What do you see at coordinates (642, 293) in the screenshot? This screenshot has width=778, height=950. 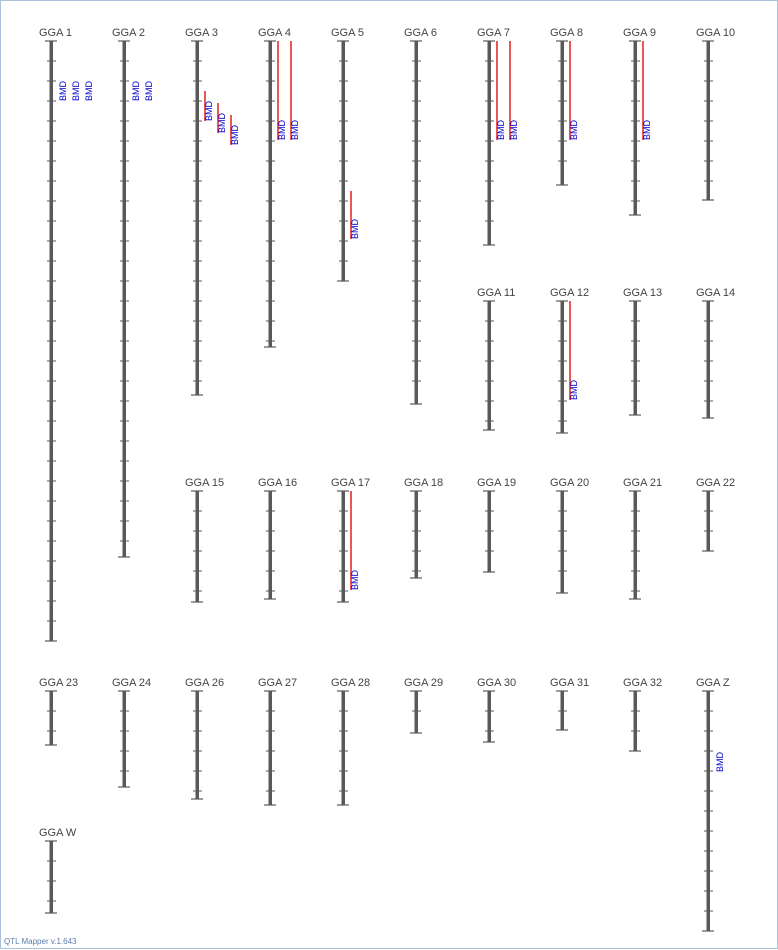 I see `gga-13-label: GGA 13` at bounding box center [642, 293].